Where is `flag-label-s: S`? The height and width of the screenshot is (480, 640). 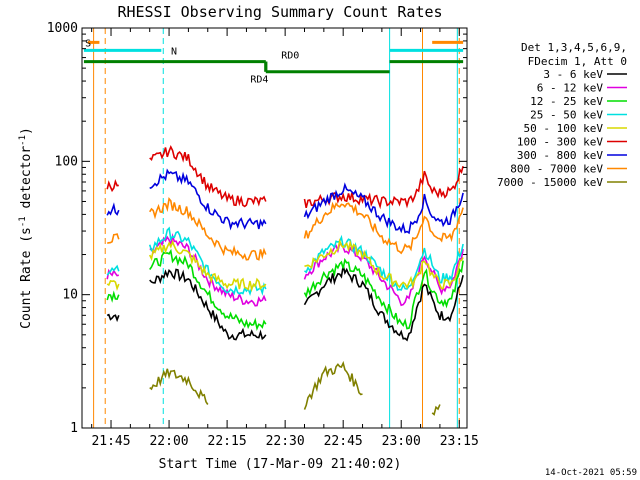 flag-label-s: S is located at coordinates (88, 43).